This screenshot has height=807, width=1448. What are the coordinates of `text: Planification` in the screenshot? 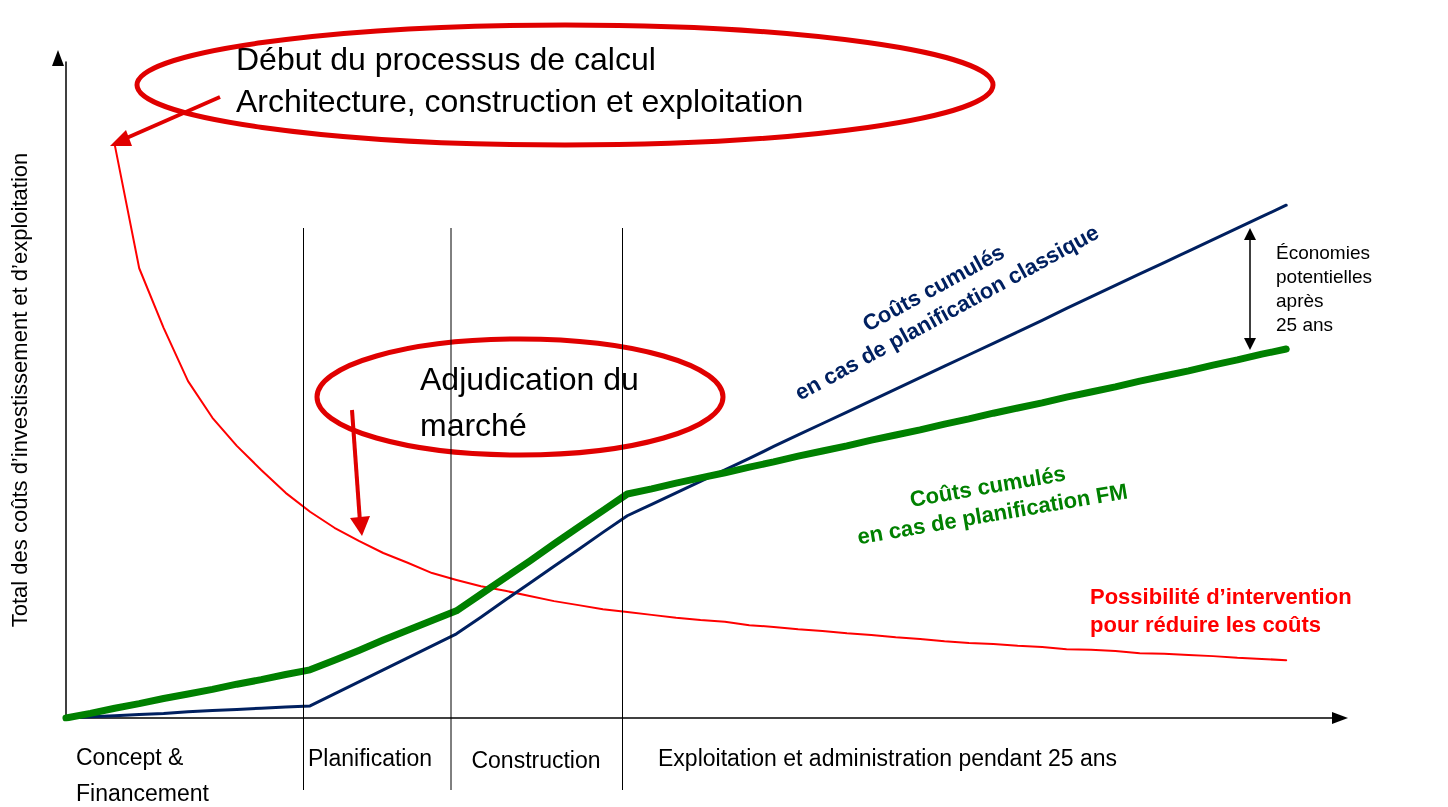 It's located at (370, 758).